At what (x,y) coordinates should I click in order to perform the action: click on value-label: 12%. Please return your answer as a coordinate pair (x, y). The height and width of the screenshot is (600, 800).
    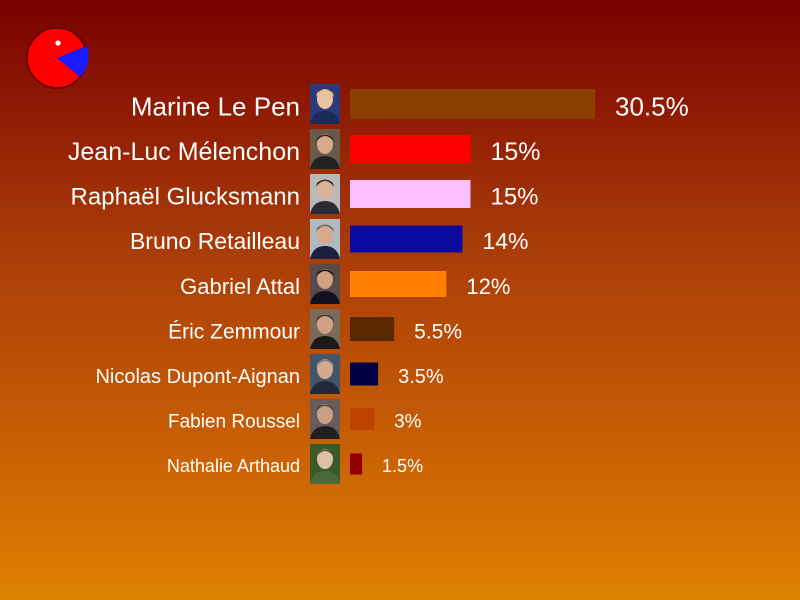
    Looking at the image, I should click on (488, 286).